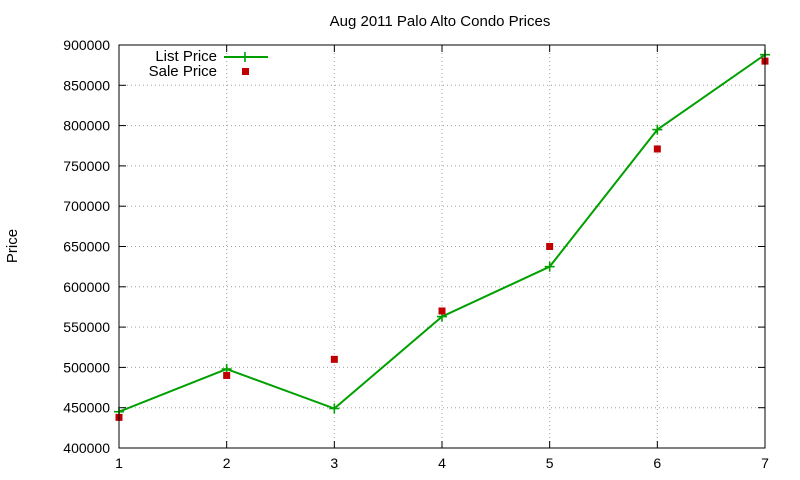 The width and height of the screenshot is (800, 480). I want to click on legend: List Price Sale Price, so click(208, 64).